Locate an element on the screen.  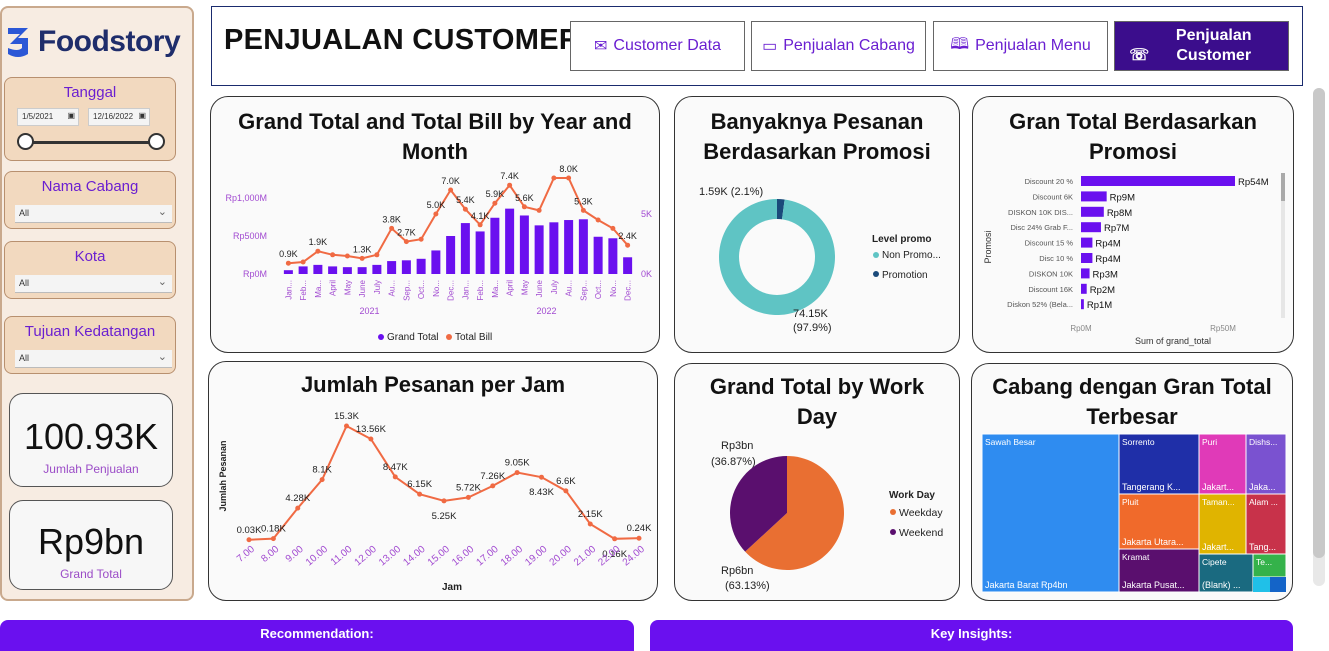
nav-penjualan-customer: ☏ Penjualan Customer is located at coordinates (1201, 46).